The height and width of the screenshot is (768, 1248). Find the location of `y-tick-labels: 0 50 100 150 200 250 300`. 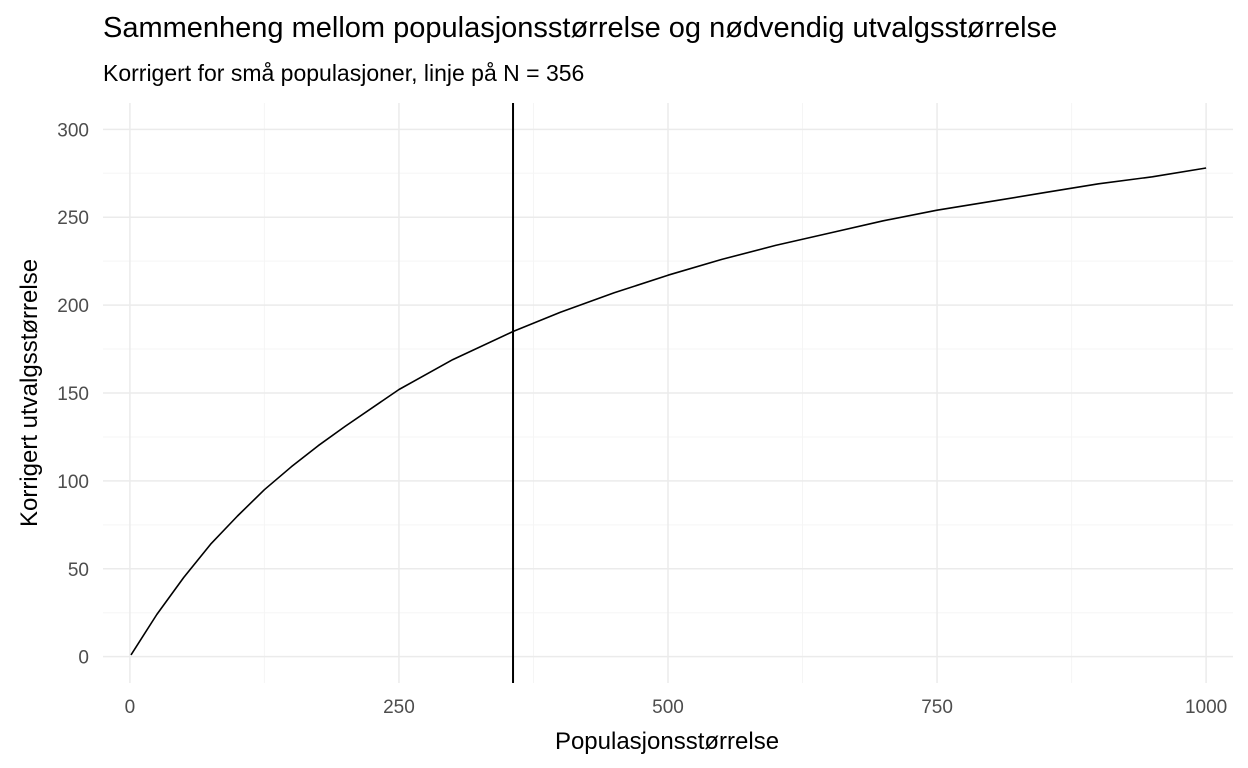

y-tick-labels: 0 50 100 150 200 250 300 is located at coordinates (73, 394).